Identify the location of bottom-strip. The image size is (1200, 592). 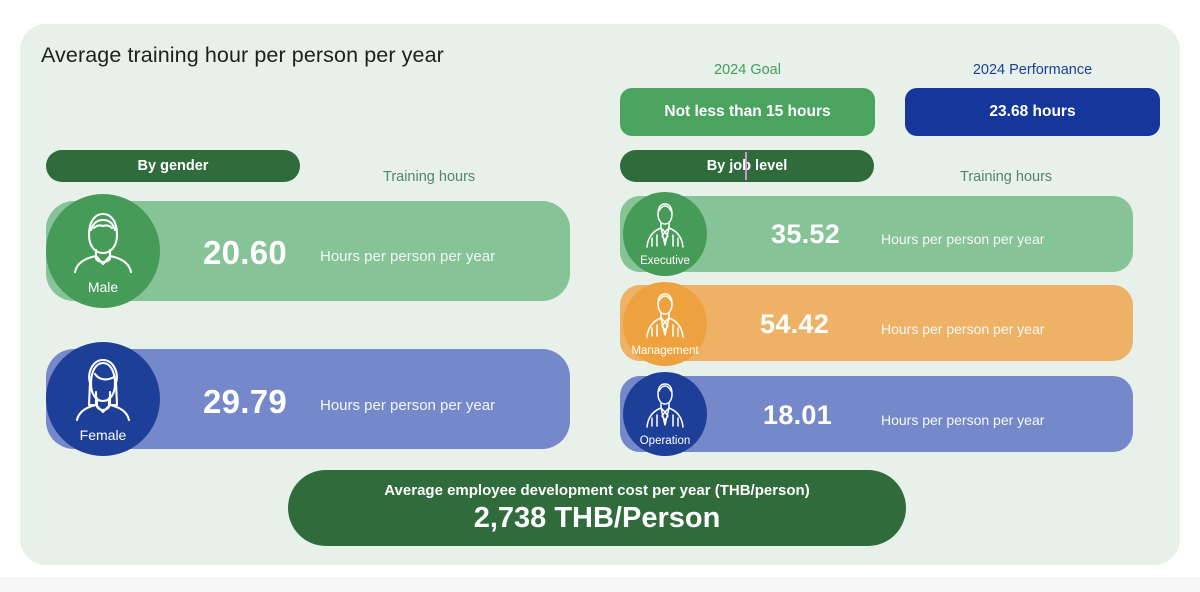
(600, 585).